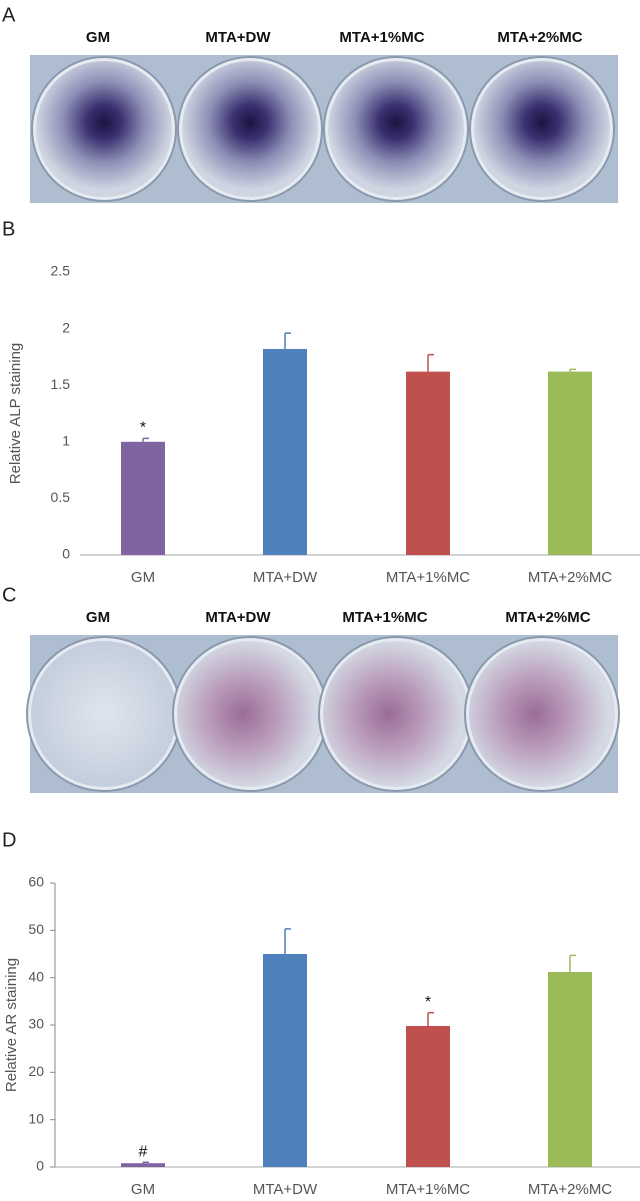  I want to click on y-tick-label: 30, so click(36, 1024).